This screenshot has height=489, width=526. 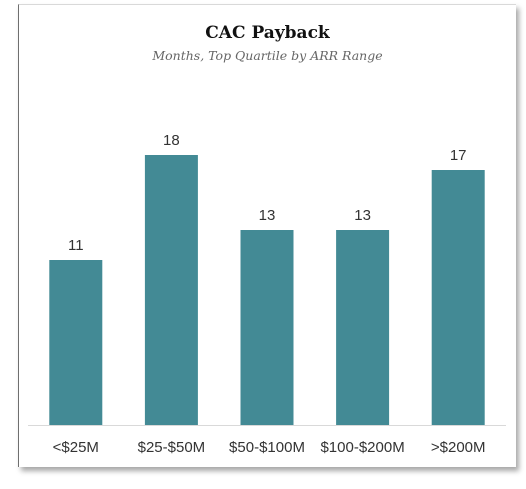 What do you see at coordinates (458, 155) in the screenshot?
I see `value-label-4: 17` at bounding box center [458, 155].